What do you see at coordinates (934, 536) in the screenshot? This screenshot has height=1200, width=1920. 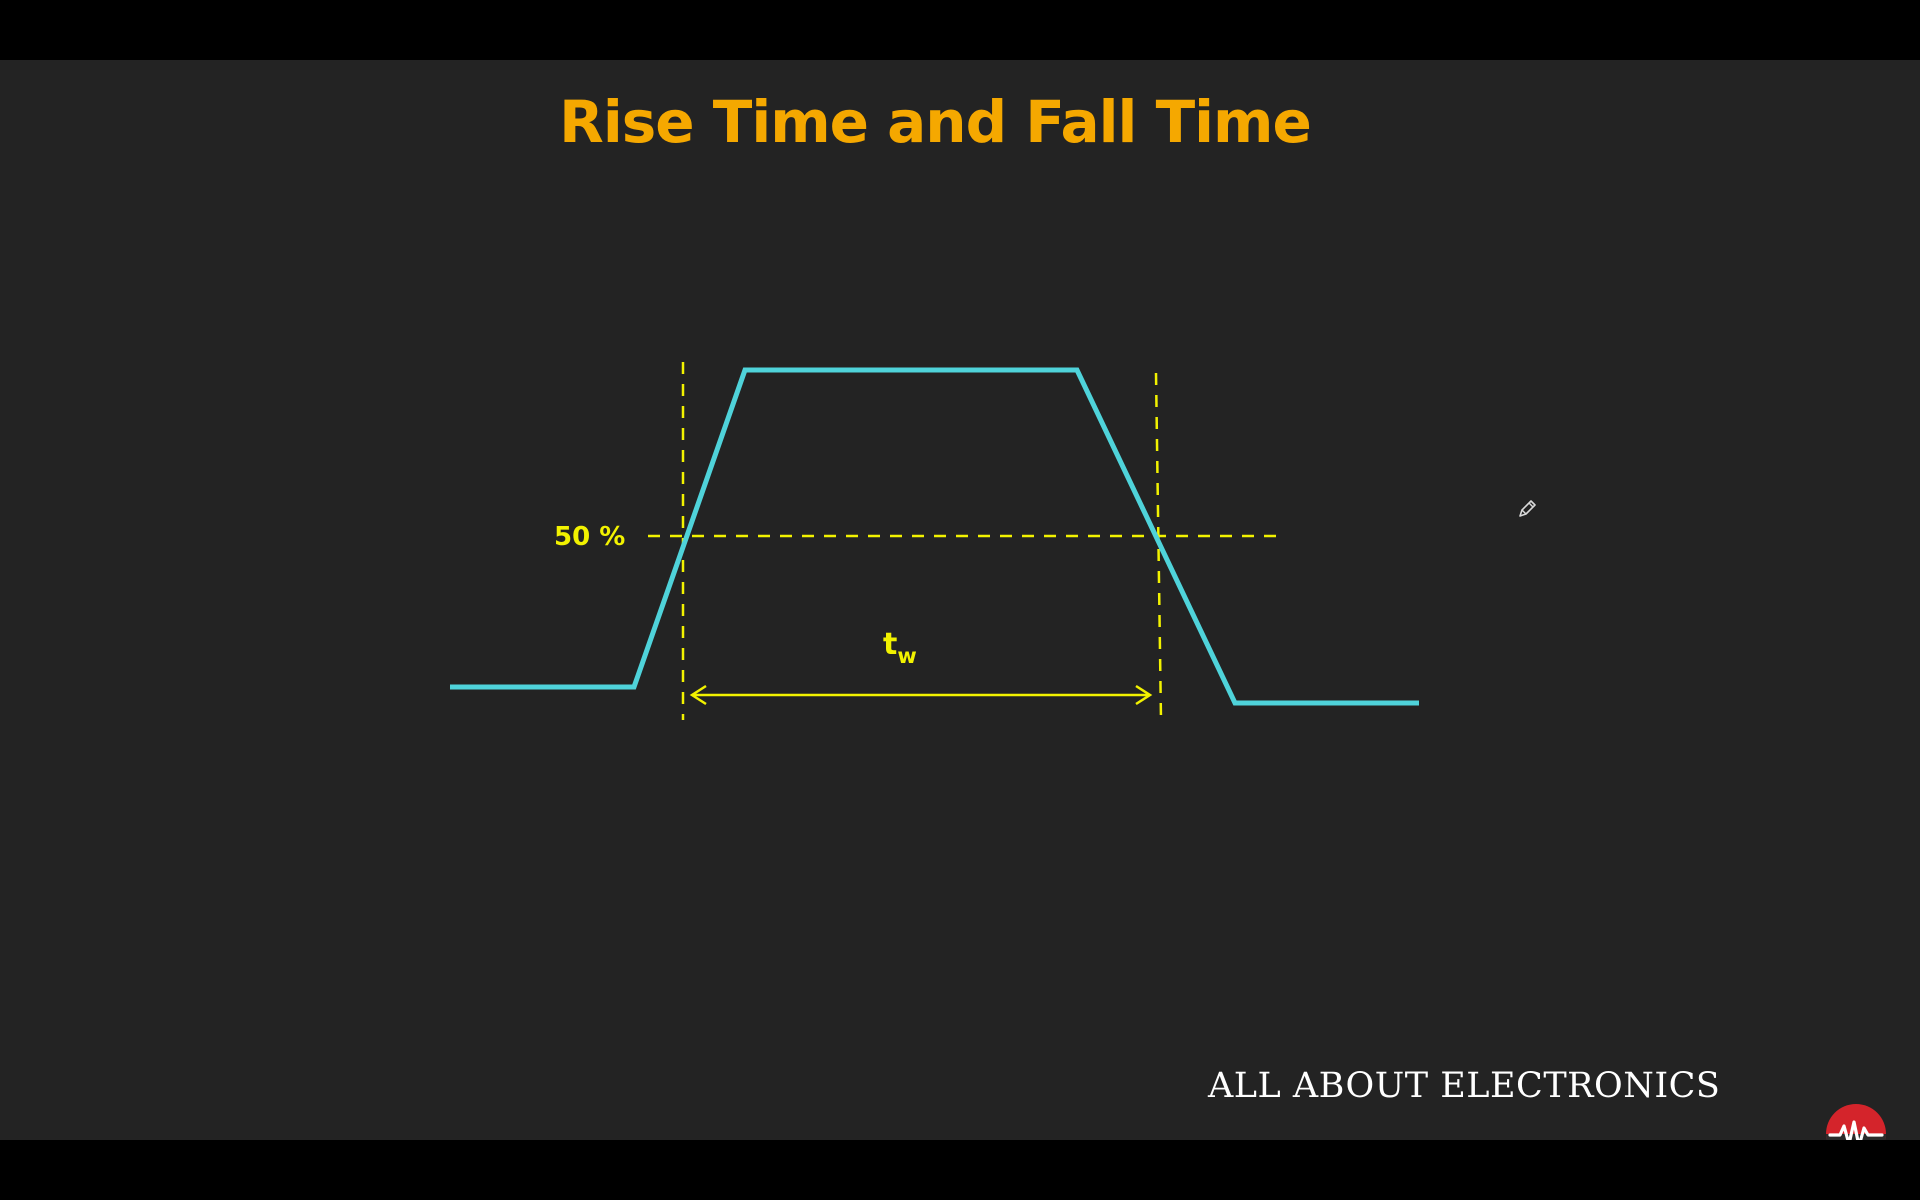 I see `pulse-waveform` at bounding box center [934, 536].